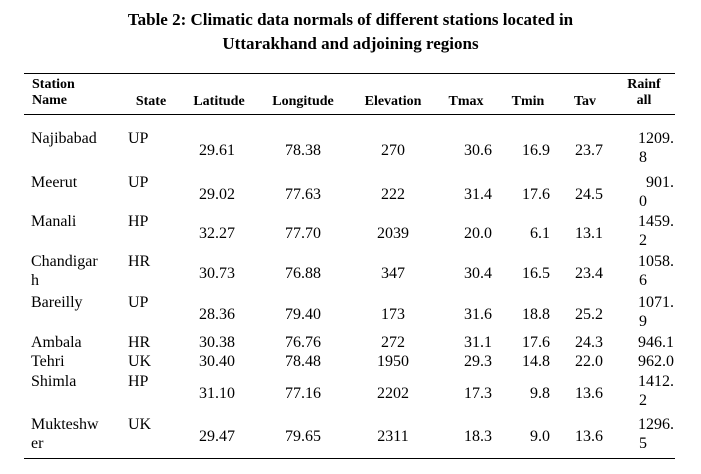  What do you see at coordinates (37, 443) in the screenshot?
I see `cell-station-name-cont: er` at bounding box center [37, 443].